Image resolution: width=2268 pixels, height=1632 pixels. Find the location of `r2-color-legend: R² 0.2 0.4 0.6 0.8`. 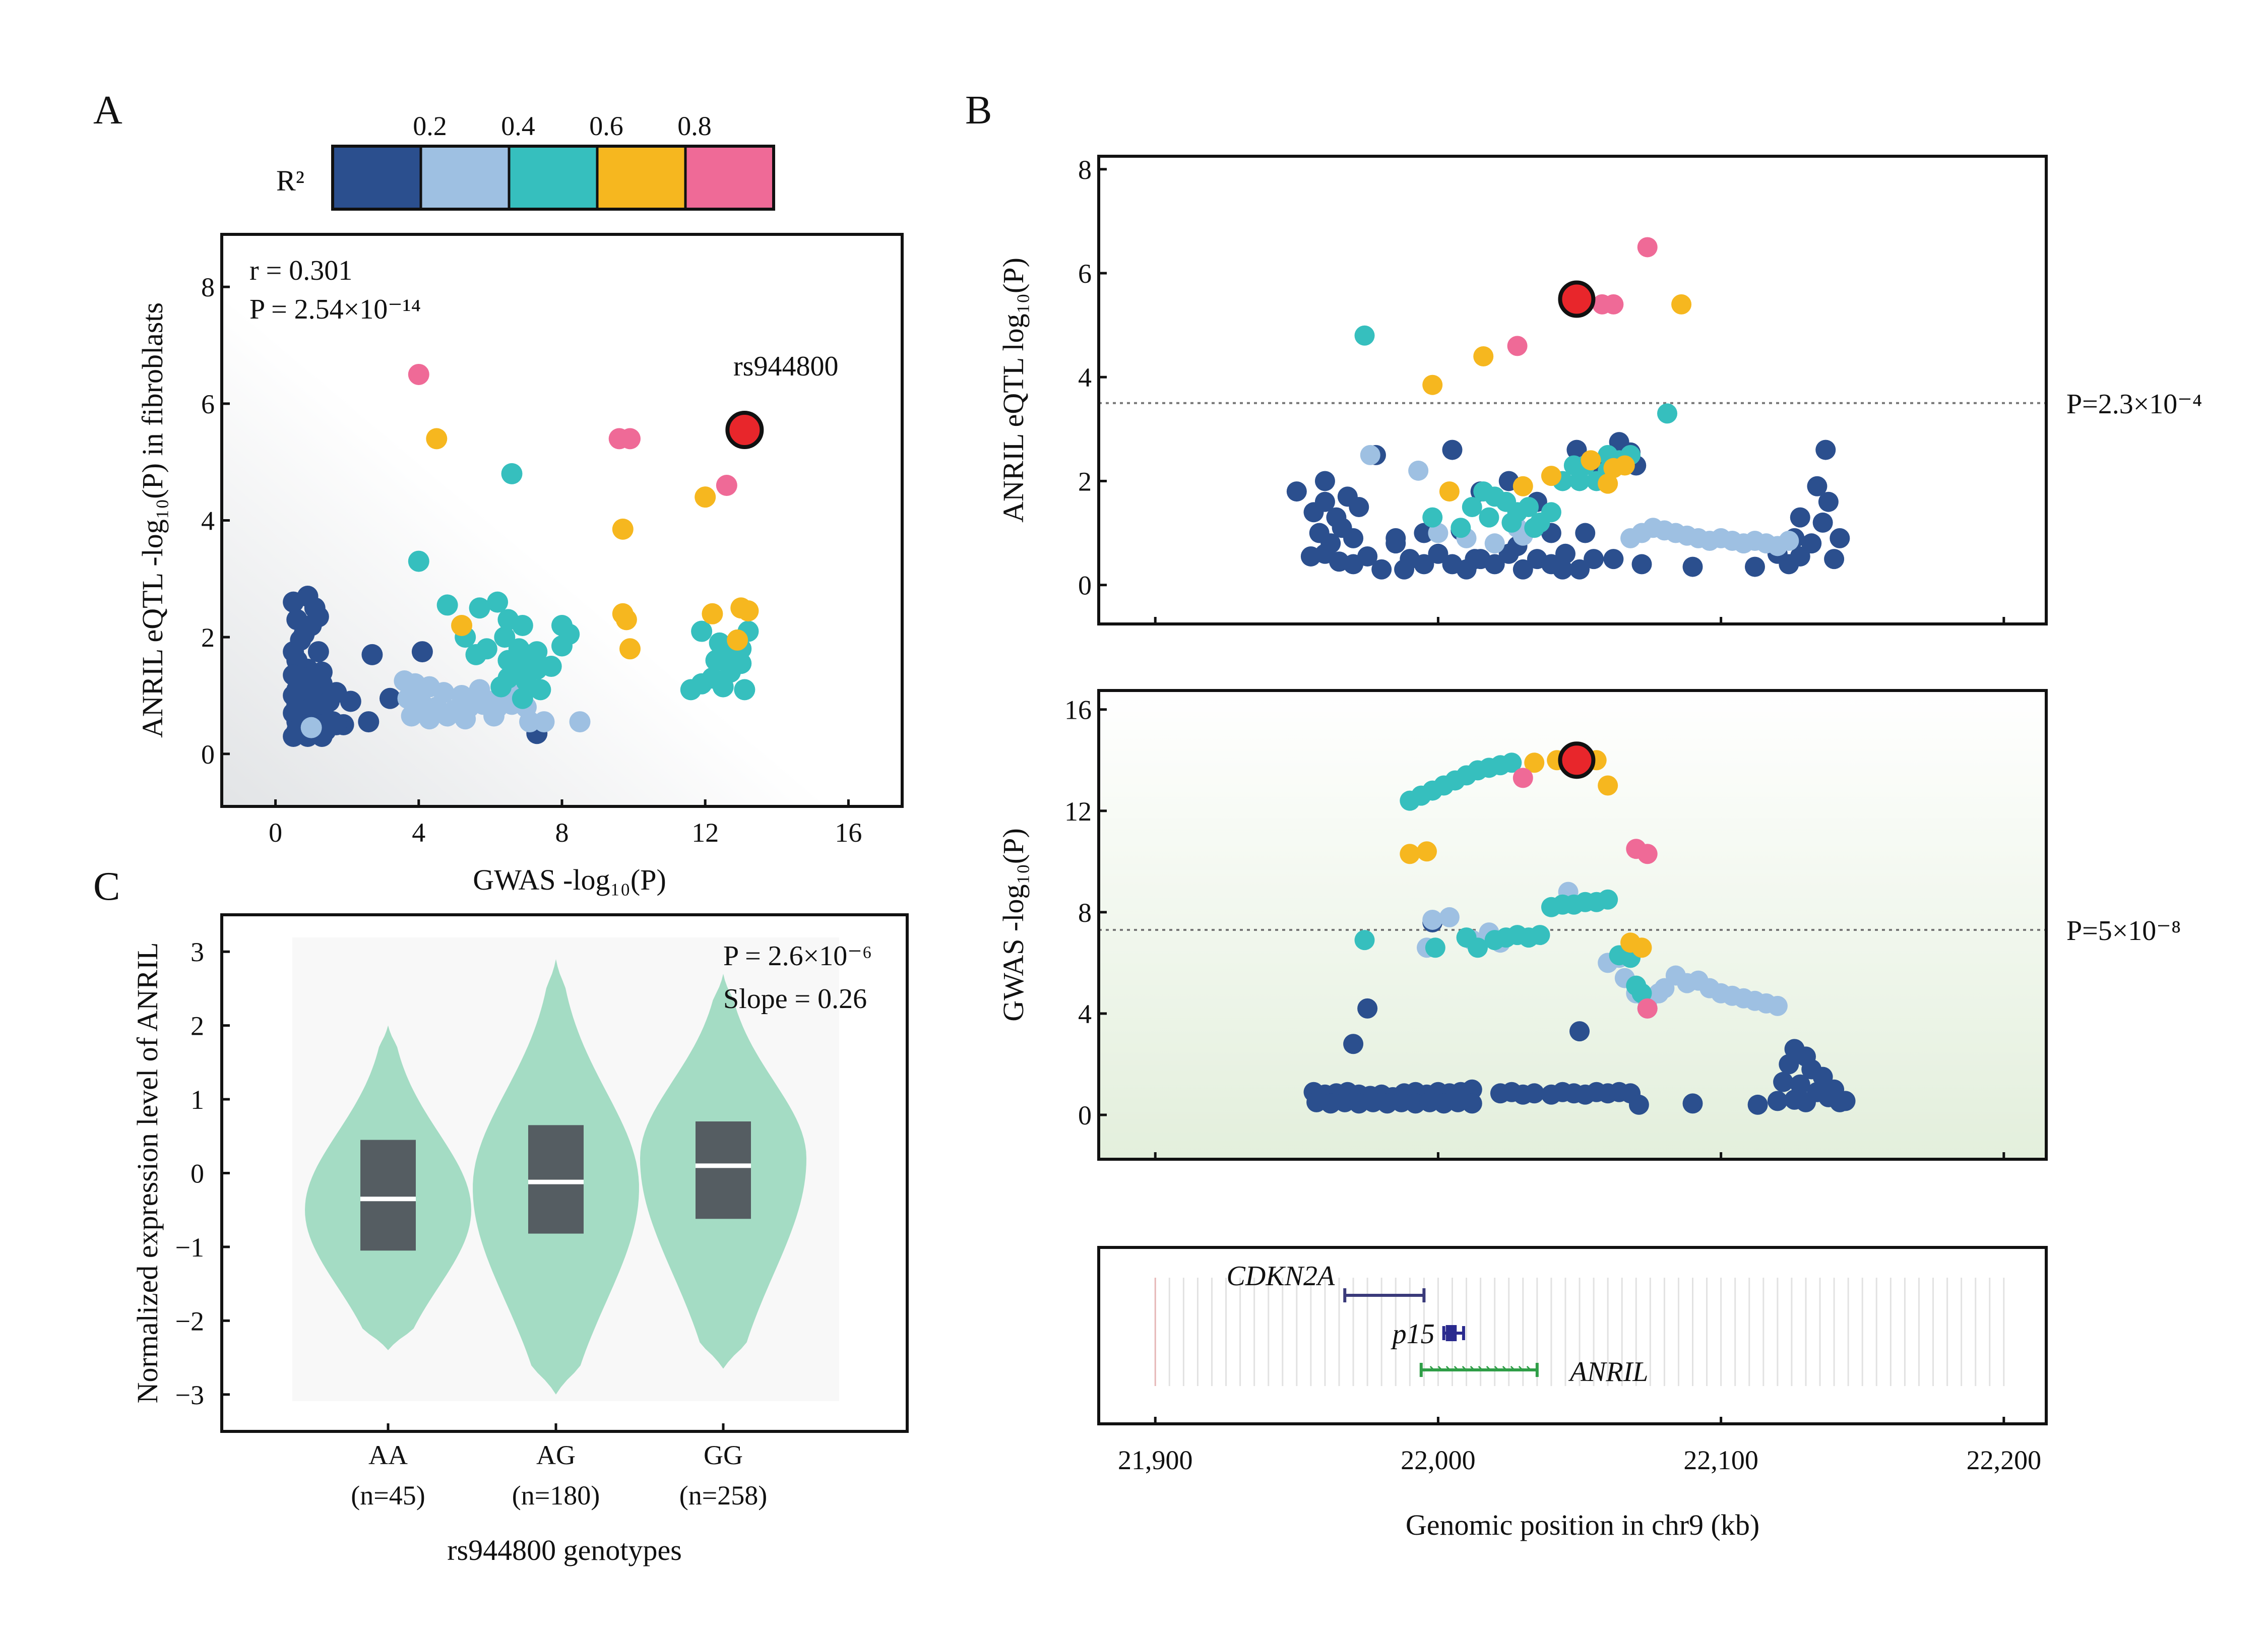

r2-color-legend: R² 0.2 0.4 0.6 0.8 is located at coordinates (525, 161).